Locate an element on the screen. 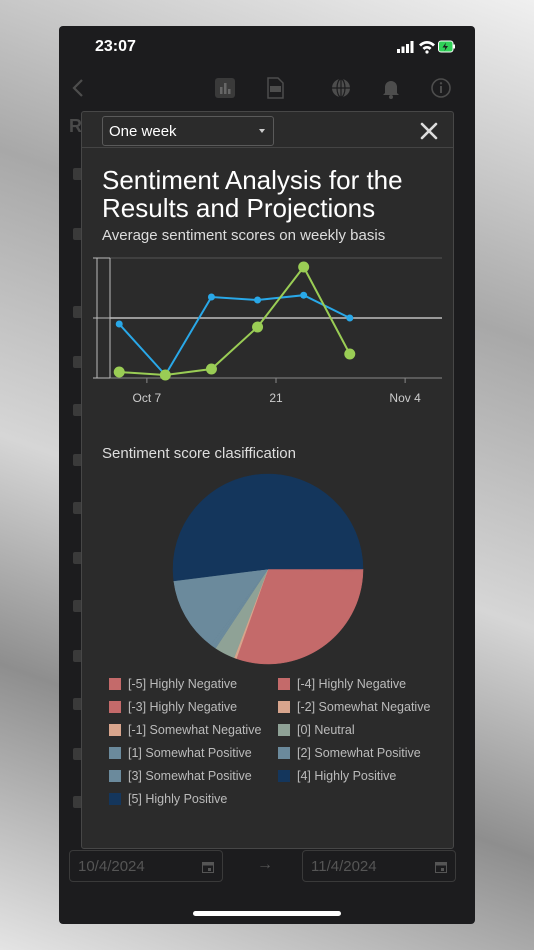 The width and height of the screenshot is (534, 950). legend-item: [1] Somewhat Positive is located at coordinates (180, 753).